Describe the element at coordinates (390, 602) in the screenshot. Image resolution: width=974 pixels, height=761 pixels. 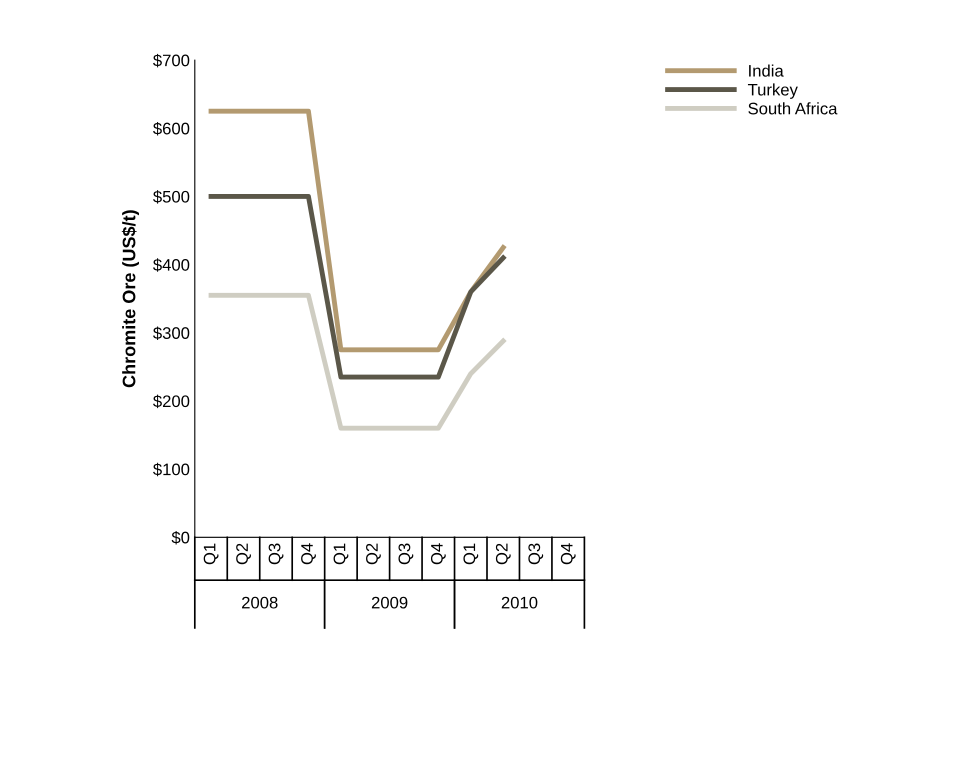
I see `text: 2009` at that location.